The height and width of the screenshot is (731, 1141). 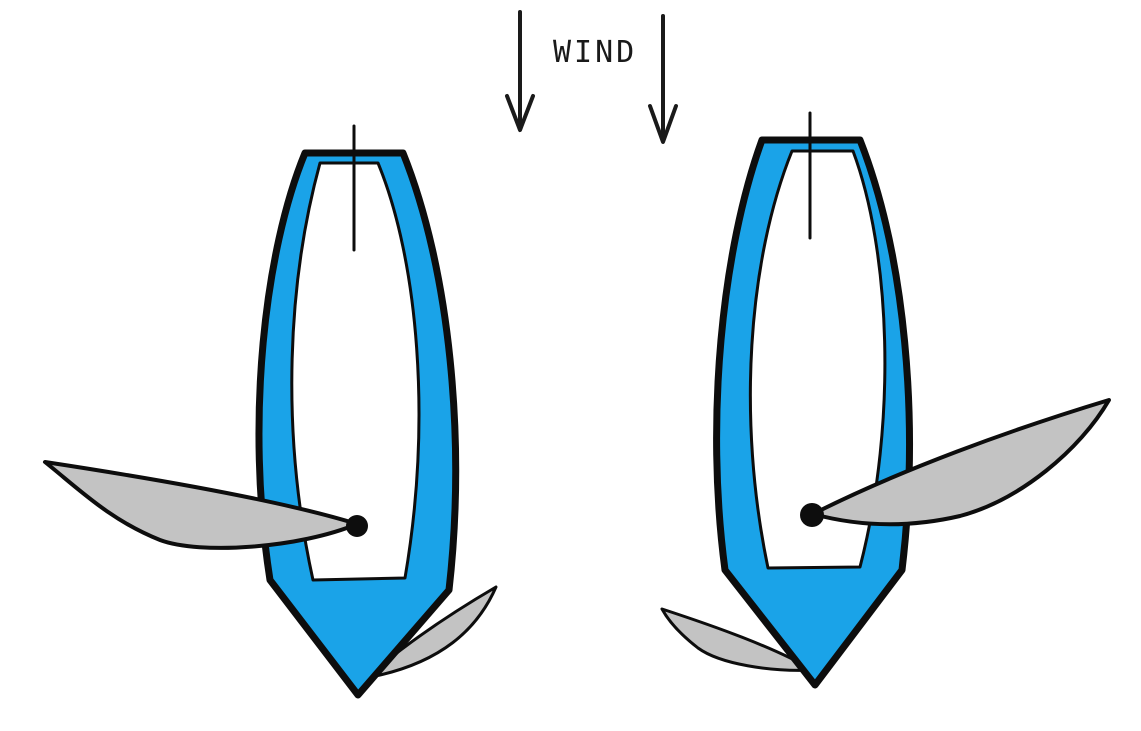 What do you see at coordinates (817, 359) in the screenshot?
I see `deck-right` at bounding box center [817, 359].